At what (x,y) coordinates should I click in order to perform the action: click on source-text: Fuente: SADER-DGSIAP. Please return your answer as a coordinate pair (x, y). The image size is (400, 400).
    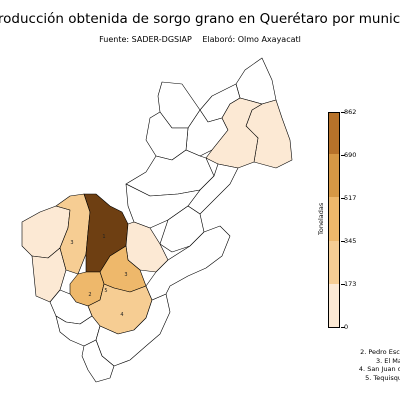
    Looking at the image, I should click on (145, 39).